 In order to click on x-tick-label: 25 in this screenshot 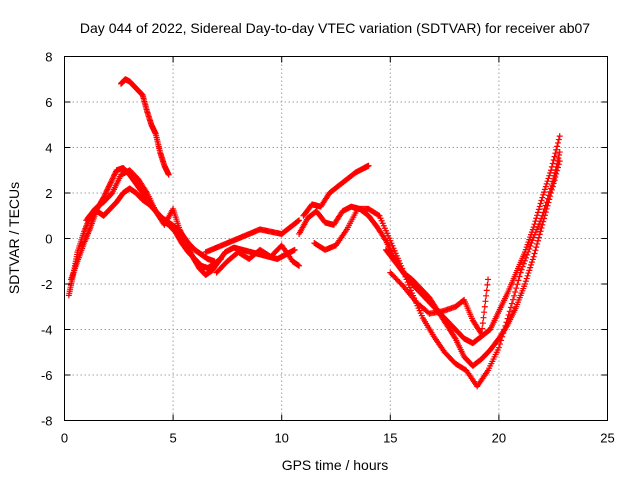, I will do `click(607, 438)`.